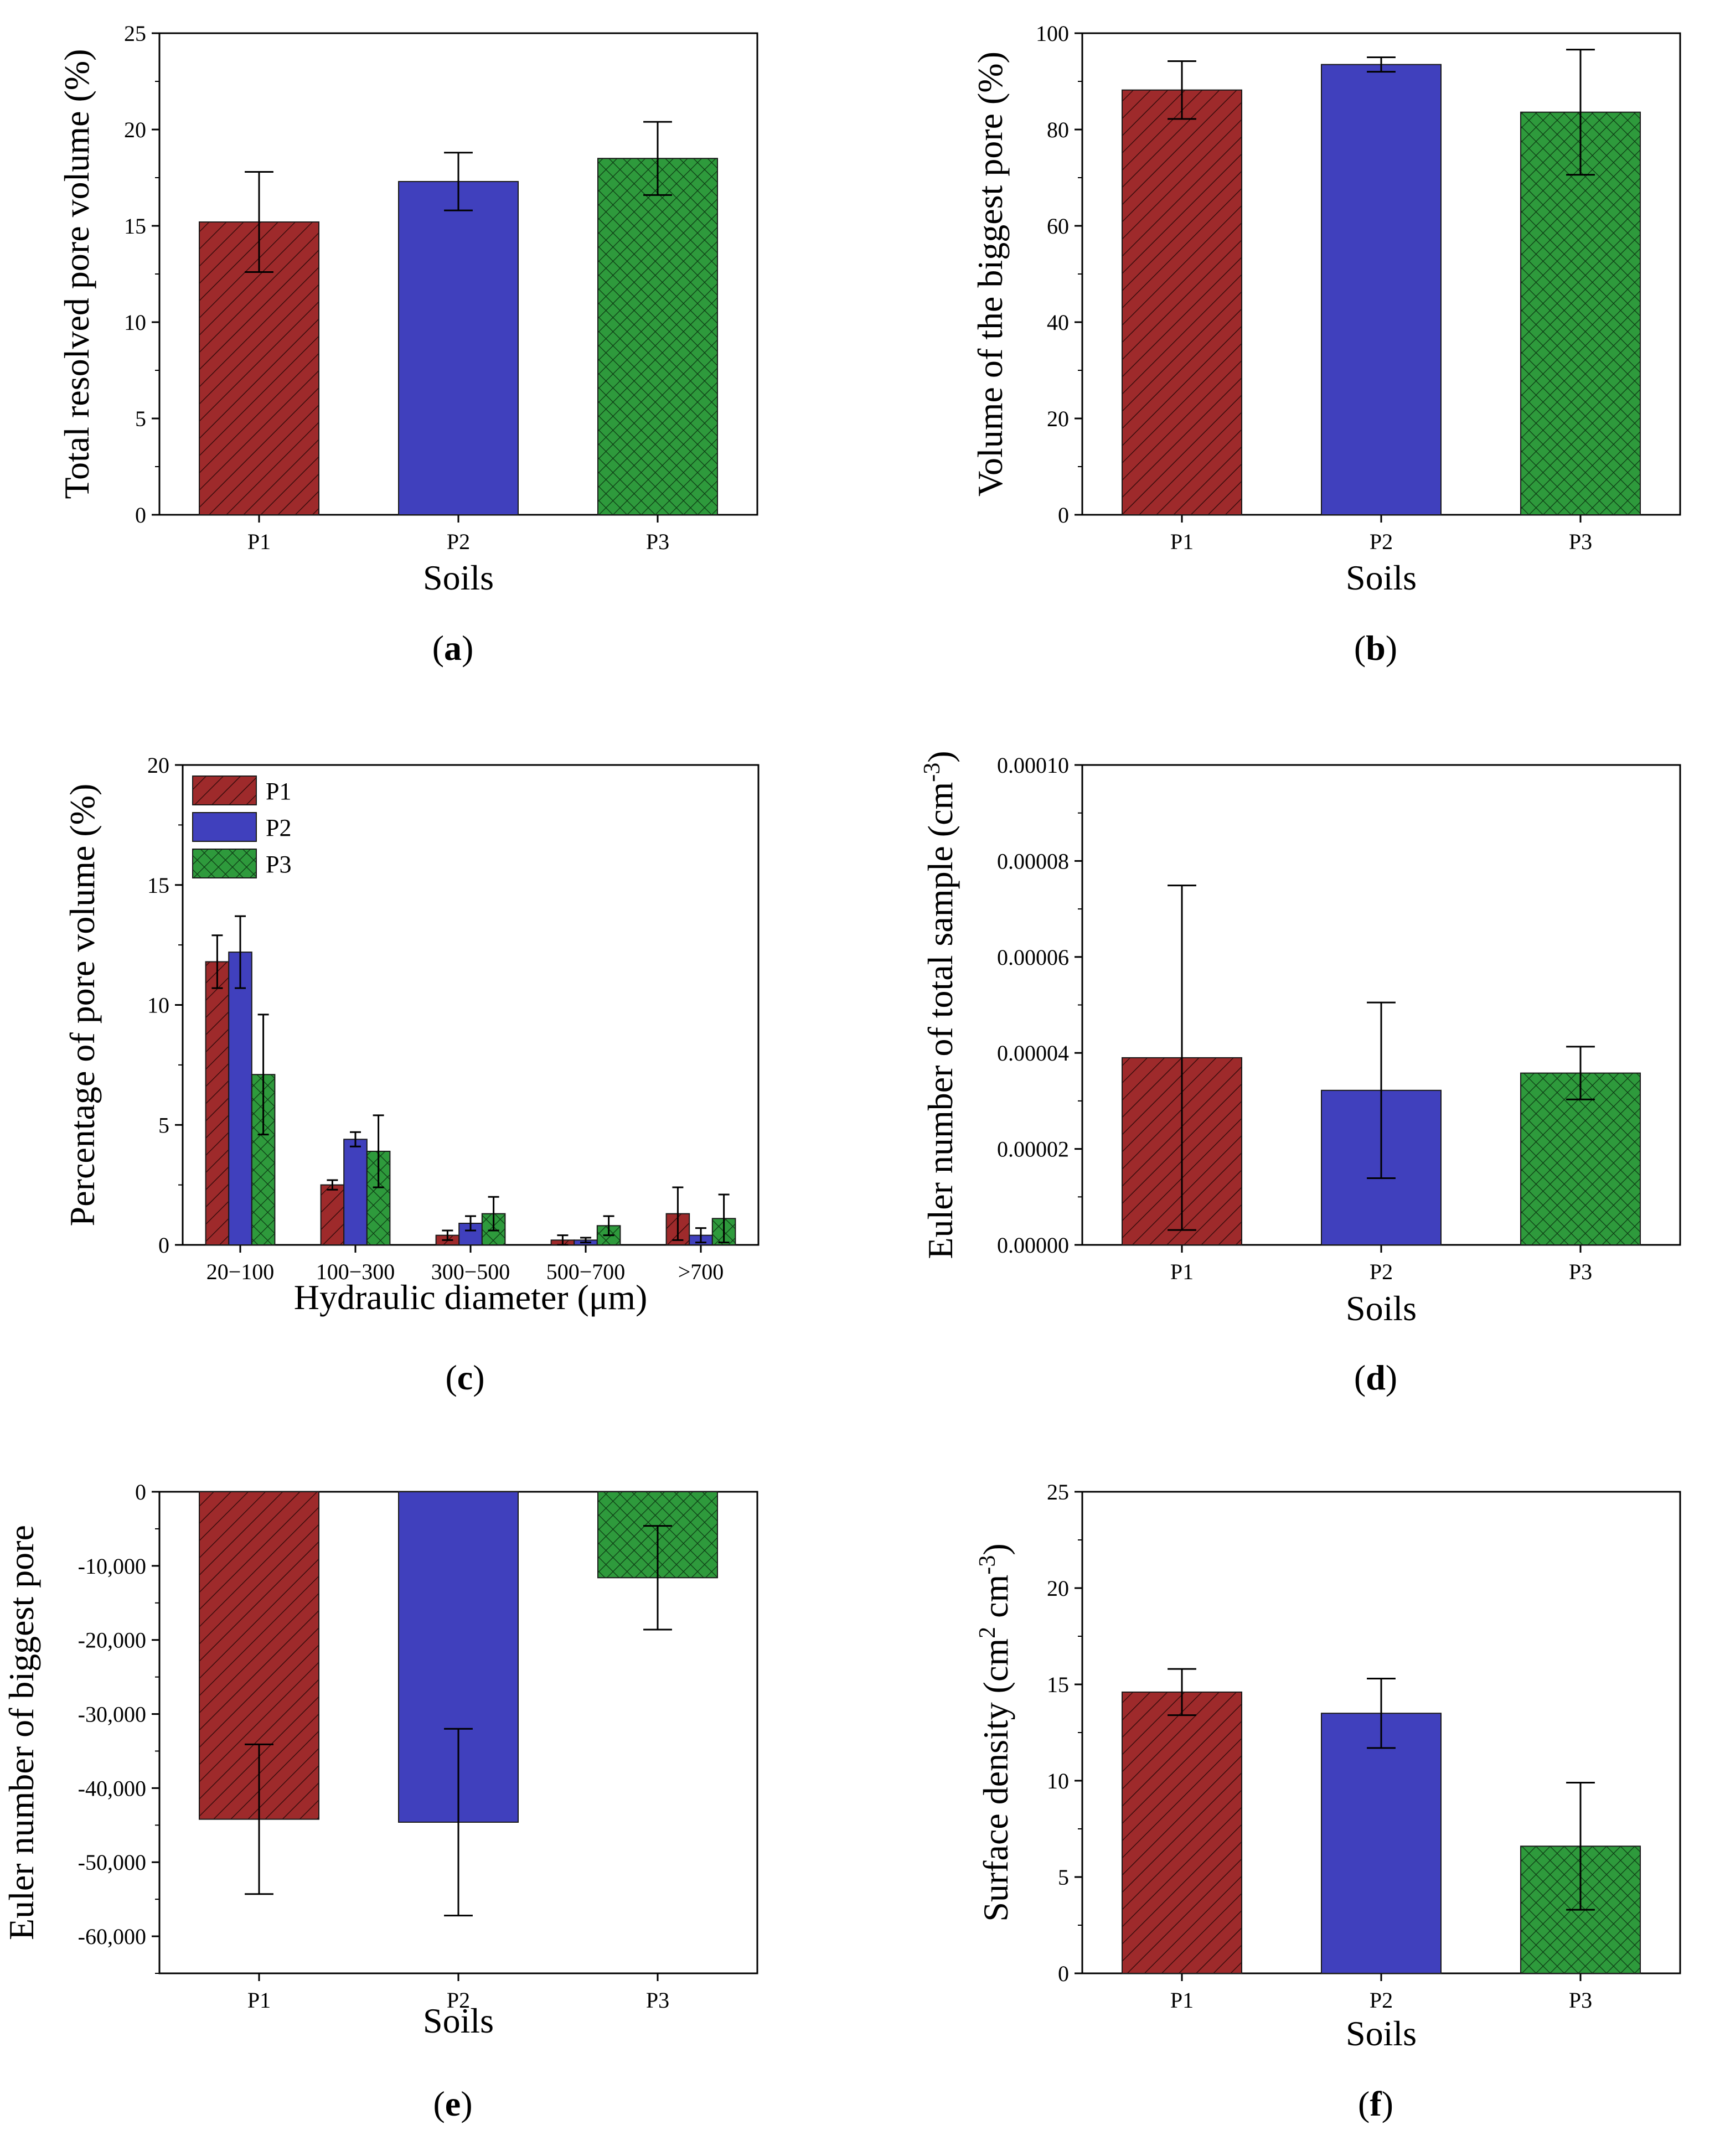 The height and width of the screenshot is (2156, 1720). Describe the element at coordinates (1033, 957) in the screenshot. I see `y-tick-label: 0.00006` at that location.